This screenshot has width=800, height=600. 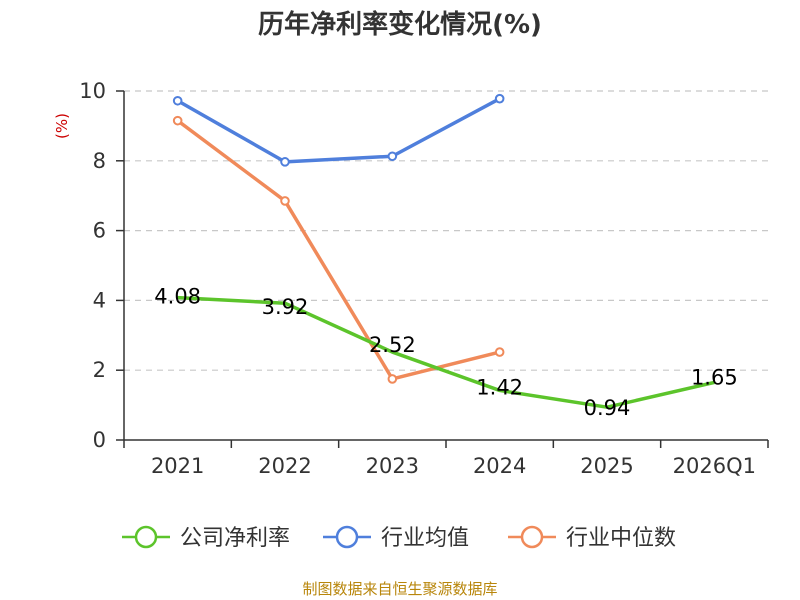 What do you see at coordinates (99, 161) in the screenshot?
I see `y-tick-label: 8` at bounding box center [99, 161].